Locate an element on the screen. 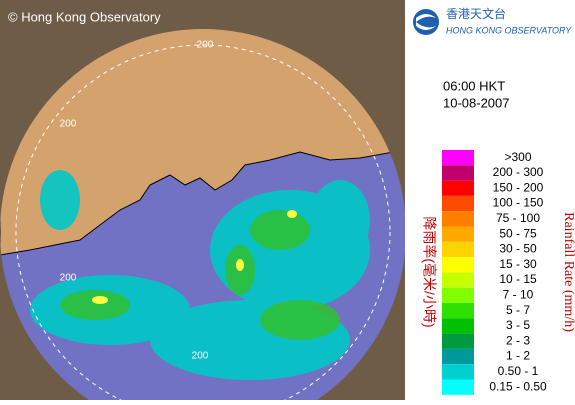 The height and width of the screenshot is (405, 575). legend-label: 10 - 15 is located at coordinates (518, 279).